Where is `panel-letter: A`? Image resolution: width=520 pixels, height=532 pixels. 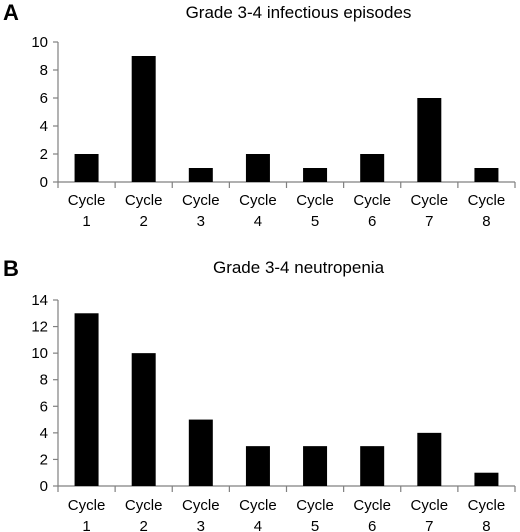
panel-letter: A is located at coordinates (11, 12).